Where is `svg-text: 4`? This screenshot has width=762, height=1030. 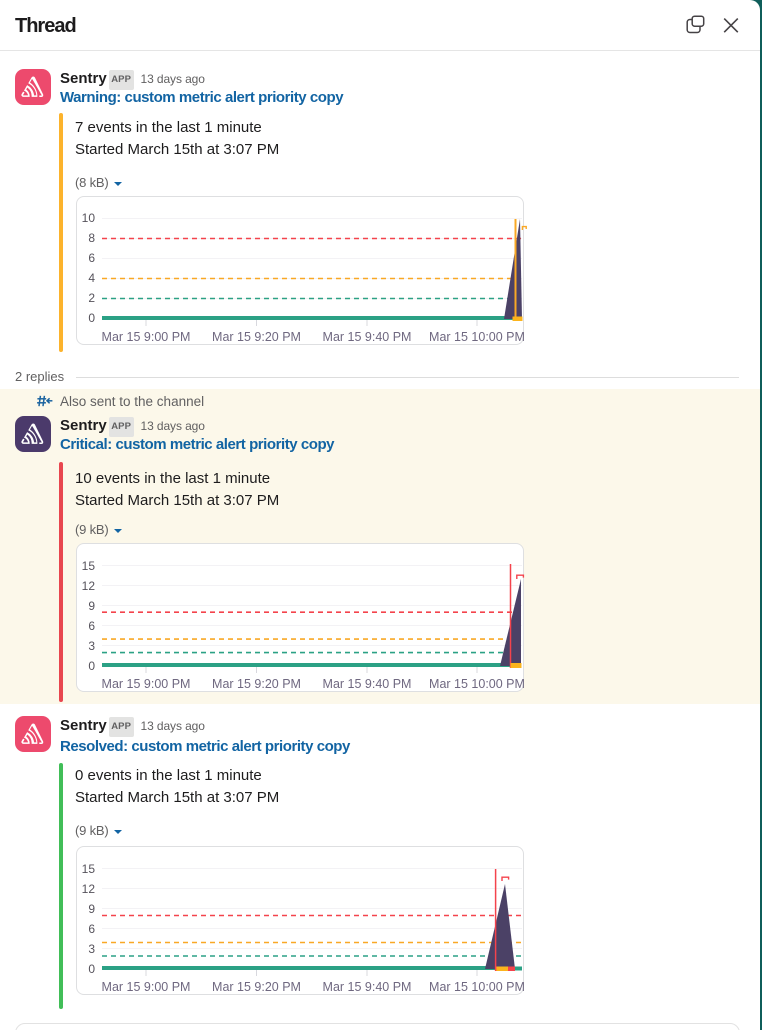
svg-text: 4 is located at coordinates (91, 278).